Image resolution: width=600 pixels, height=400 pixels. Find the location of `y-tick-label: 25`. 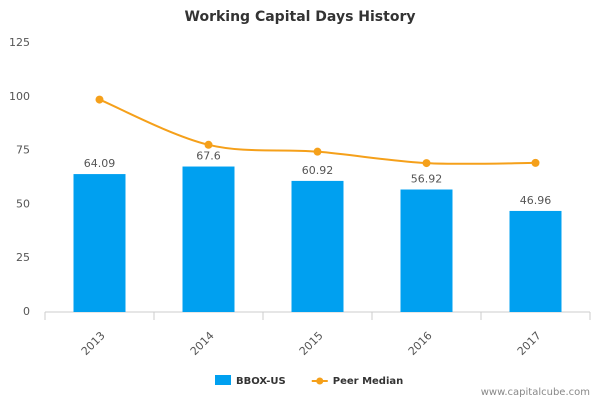

y-tick-label: 25 is located at coordinates (23, 257).